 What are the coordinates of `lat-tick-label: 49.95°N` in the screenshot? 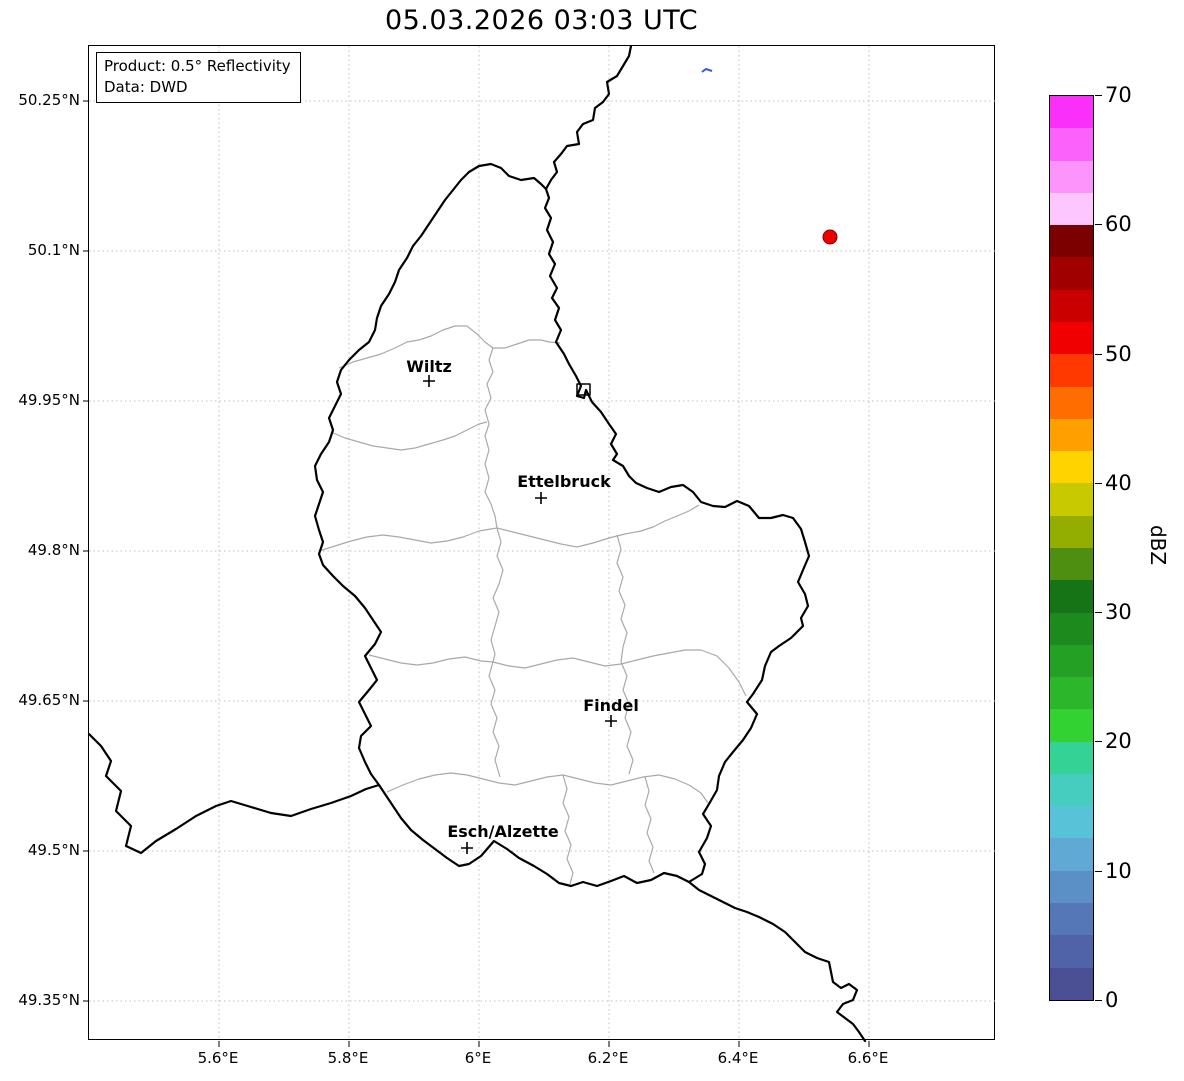 It's located at (49, 400).